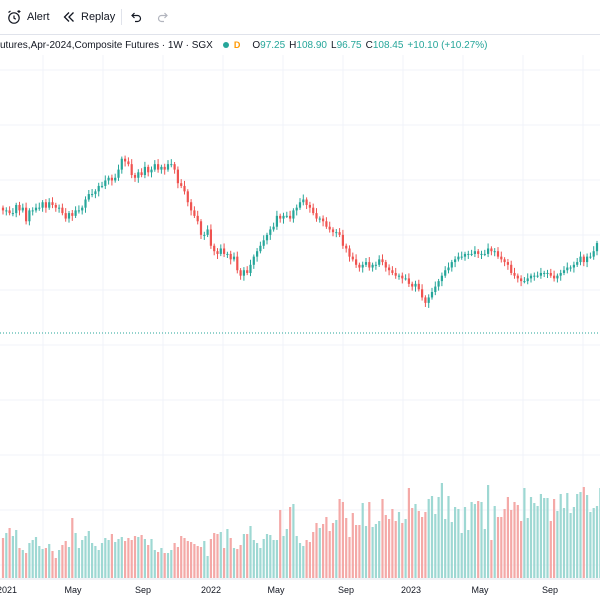 This screenshot has height=600, width=600. What do you see at coordinates (211, 590) in the screenshot?
I see `time-axis-tick-label: 2022` at bounding box center [211, 590].